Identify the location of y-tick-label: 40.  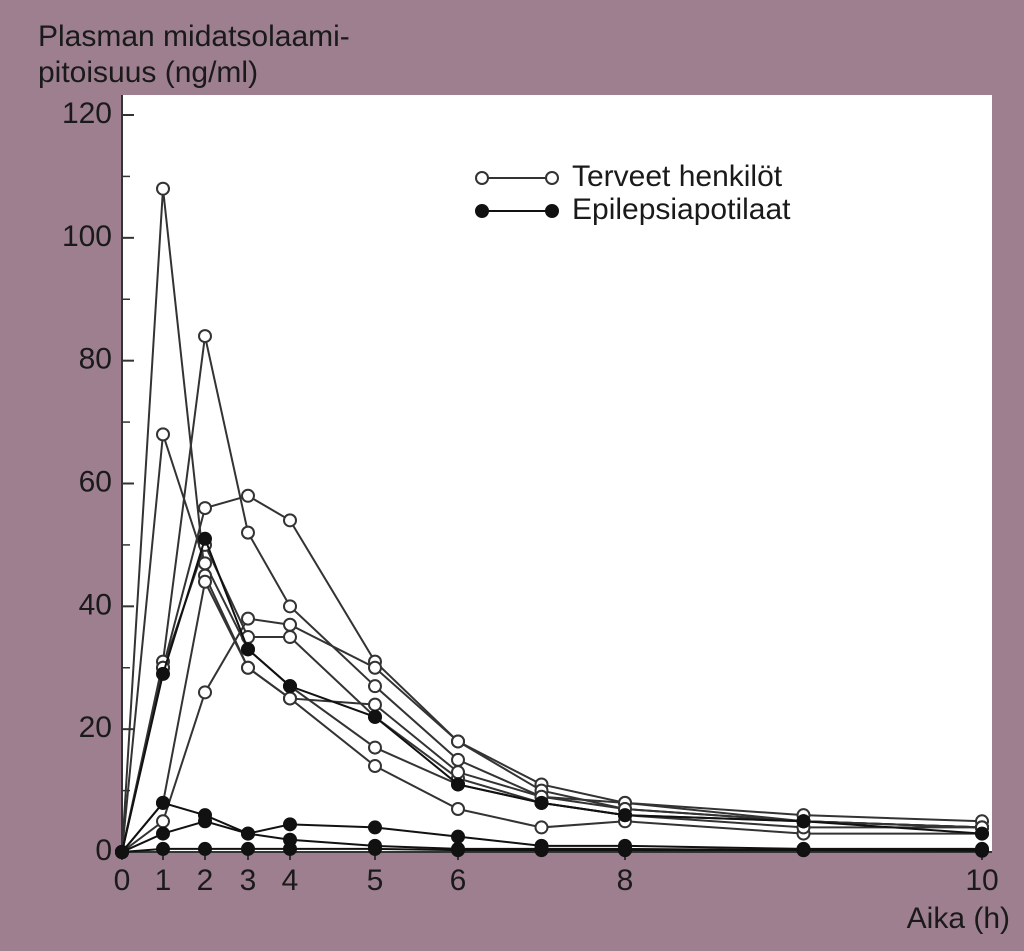
(95, 604).